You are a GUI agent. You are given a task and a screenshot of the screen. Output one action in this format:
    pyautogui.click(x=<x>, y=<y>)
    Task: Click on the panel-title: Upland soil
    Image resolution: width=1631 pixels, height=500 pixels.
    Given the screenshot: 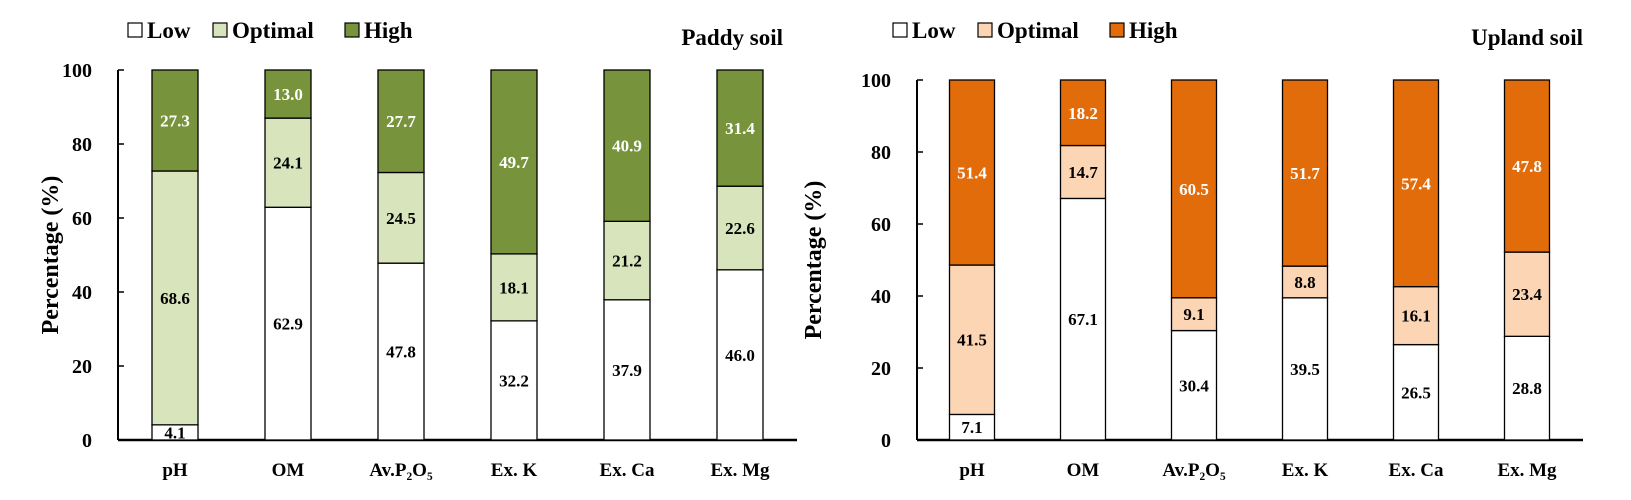 What is the action you would take?
    pyautogui.click(x=1527, y=37)
    